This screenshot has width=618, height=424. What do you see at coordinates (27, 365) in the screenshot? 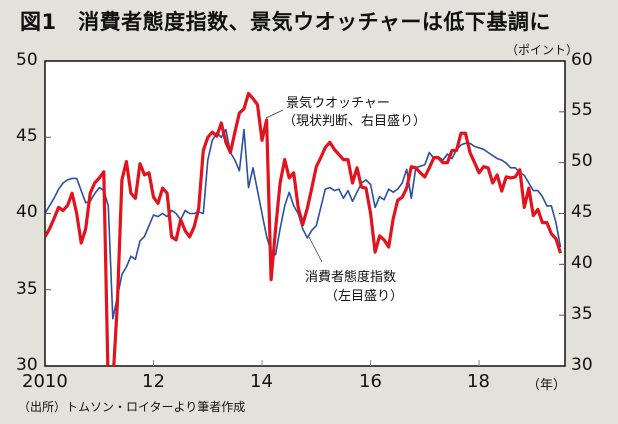
I see `left-tick-label: 30` at bounding box center [27, 365].